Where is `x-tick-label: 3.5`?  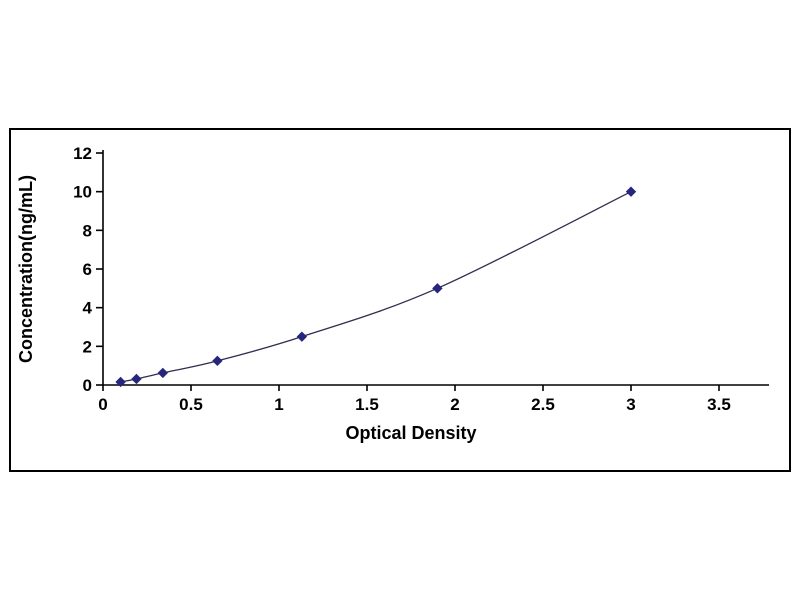 x-tick-label: 3.5 is located at coordinates (719, 404).